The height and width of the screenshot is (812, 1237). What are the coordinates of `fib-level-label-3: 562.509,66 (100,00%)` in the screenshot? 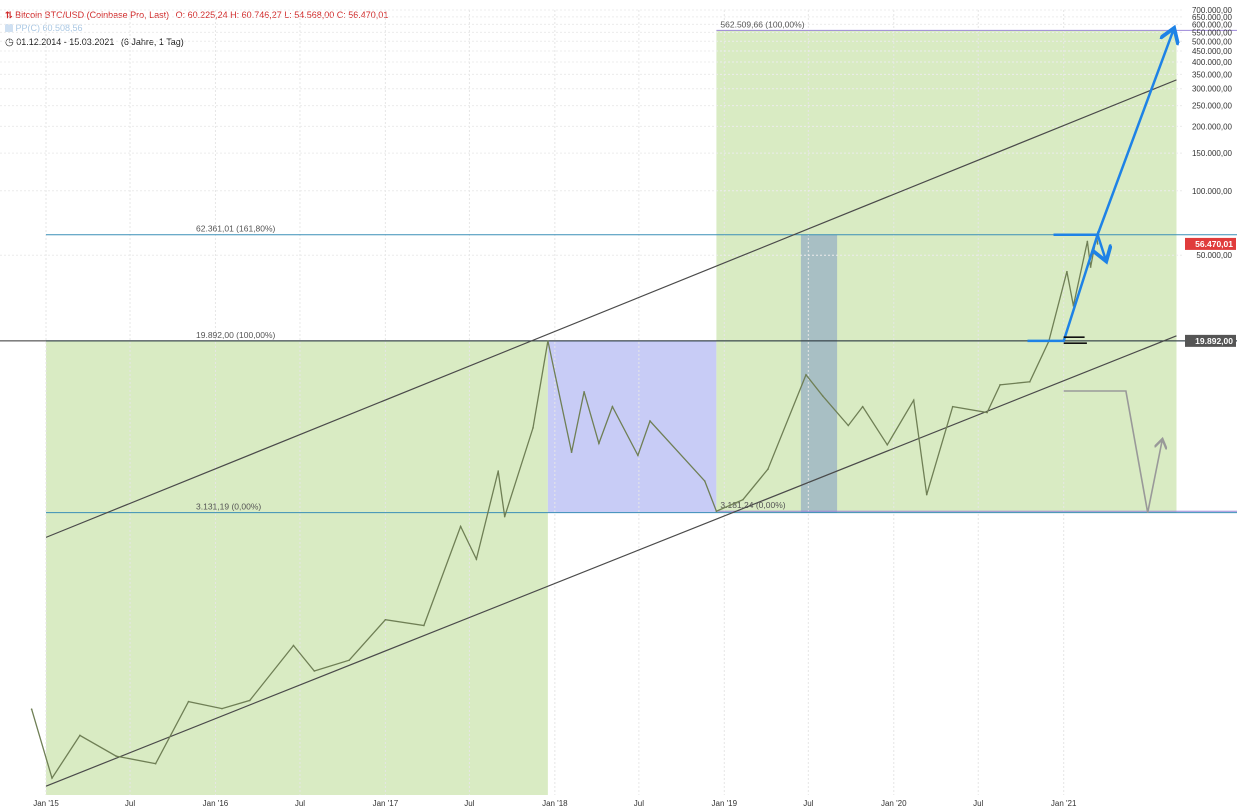 It's located at (762, 24).